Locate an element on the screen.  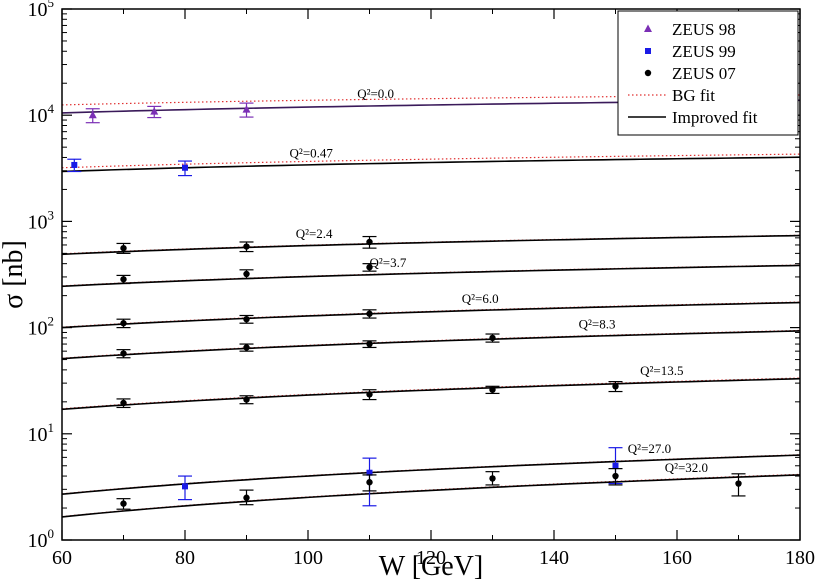
x-tick-label: 120 is located at coordinates (431, 558).